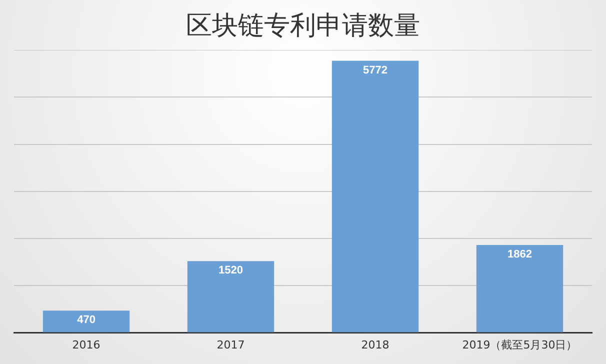  What do you see at coordinates (230, 270) in the screenshot?
I see `data-label: 1520` at bounding box center [230, 270].